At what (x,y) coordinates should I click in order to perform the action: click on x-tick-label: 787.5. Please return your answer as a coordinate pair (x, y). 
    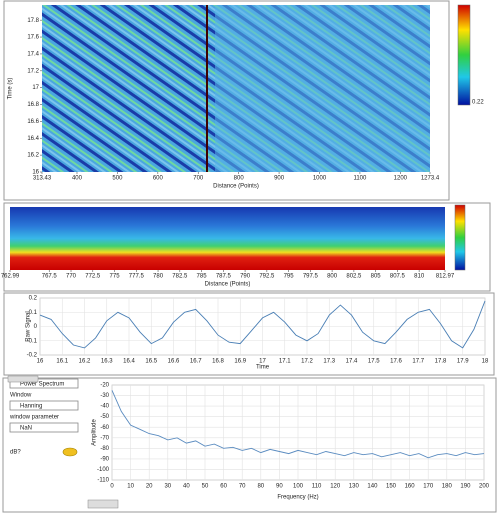
    Looking at the image, I should click on (224, 277).